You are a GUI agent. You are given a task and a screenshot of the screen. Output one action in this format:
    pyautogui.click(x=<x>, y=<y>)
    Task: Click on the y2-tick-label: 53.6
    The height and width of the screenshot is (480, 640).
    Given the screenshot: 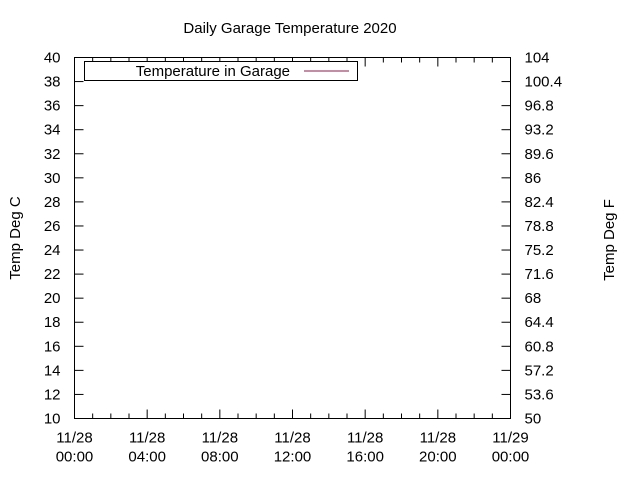 What is the action you would take?
    pyautogui.click(x=539, y=394)
    